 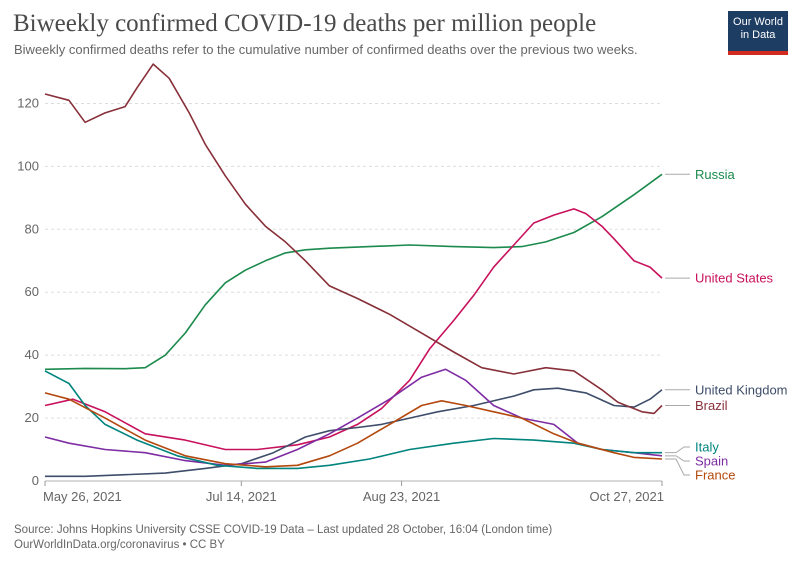 I want to click on label-leader-spain, so click(x=677, y=458).